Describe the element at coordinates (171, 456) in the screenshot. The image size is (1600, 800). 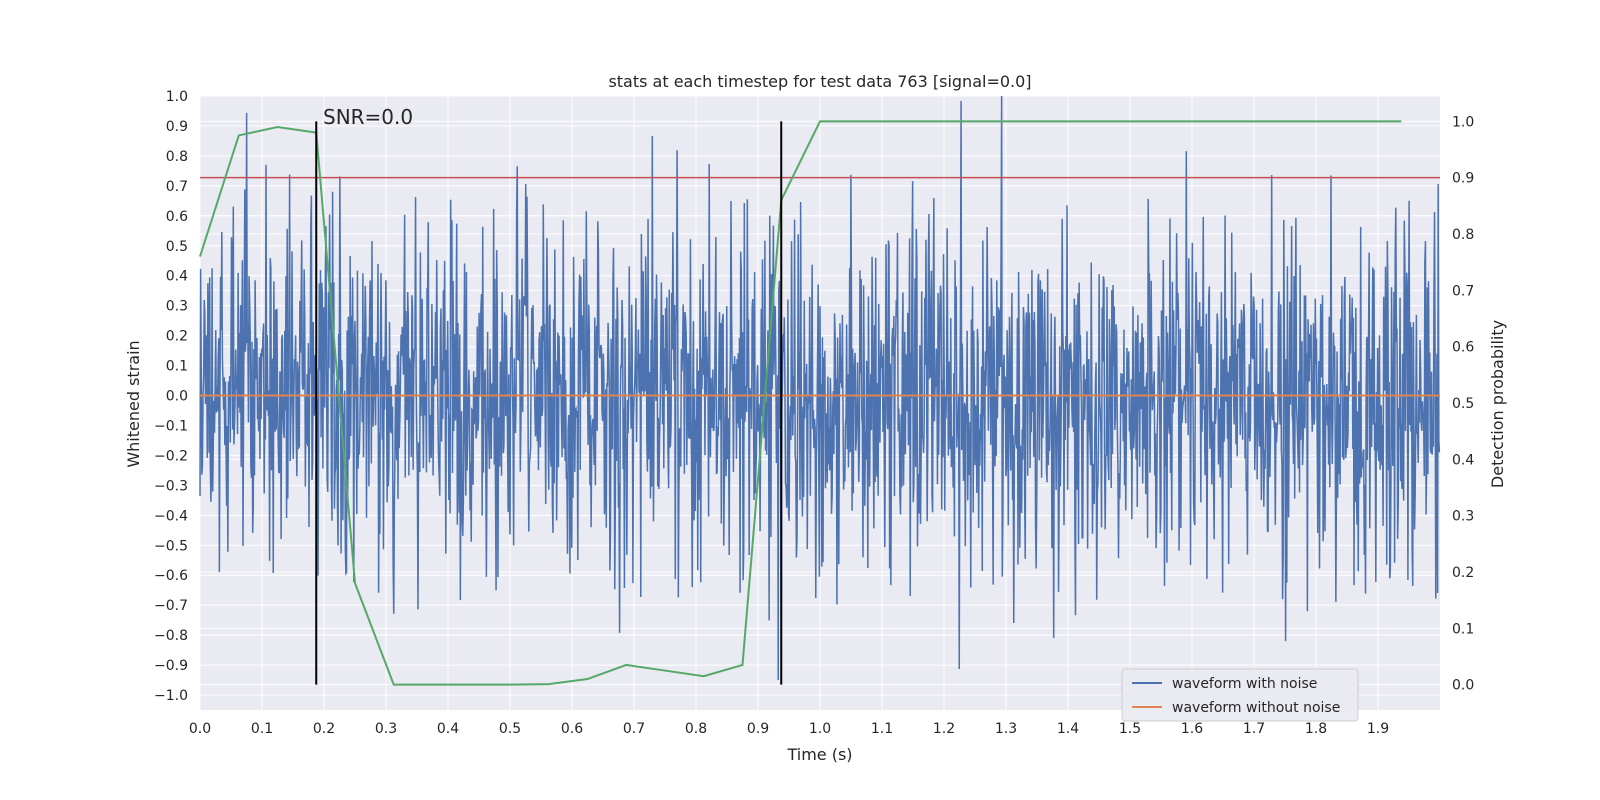
I see `y-tick-label: −0.2` at that location.